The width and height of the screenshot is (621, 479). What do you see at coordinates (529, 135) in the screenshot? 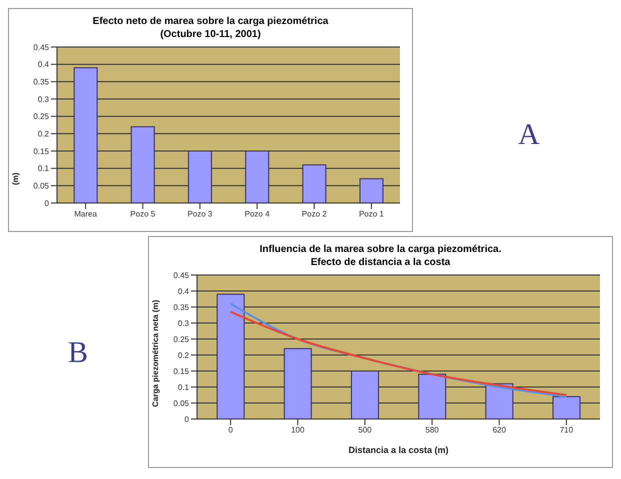
I see `text: A` at bounding box center [529, 135].